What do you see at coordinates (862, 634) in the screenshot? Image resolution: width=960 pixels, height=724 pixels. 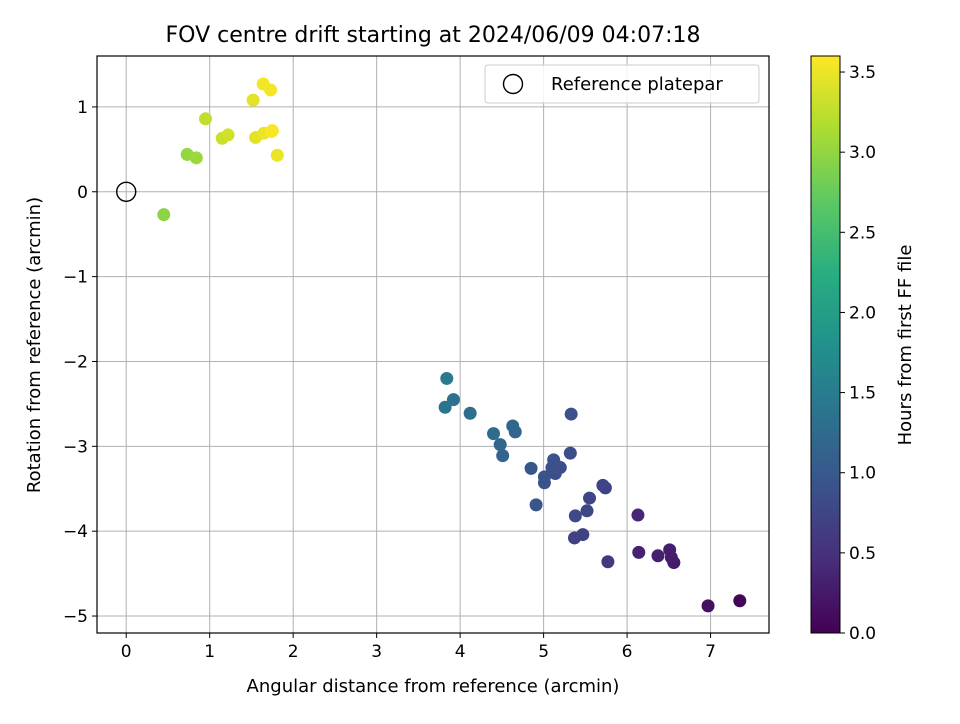 I see `colorbar-tick-label: 0.0` at bounding box center [862, 634].